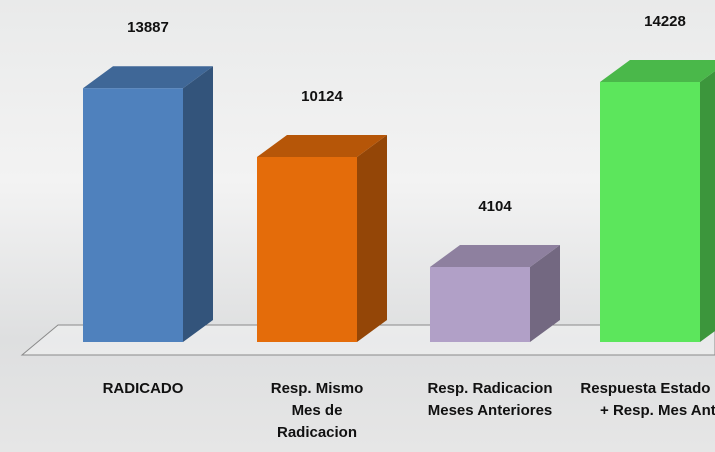 The image size is (715, 452). What do you see at coordinates (317, 410) in the screenshot?
I see `category-label: Resp. Mismo Mes de Radicacion` at bounding box center [317, 410].